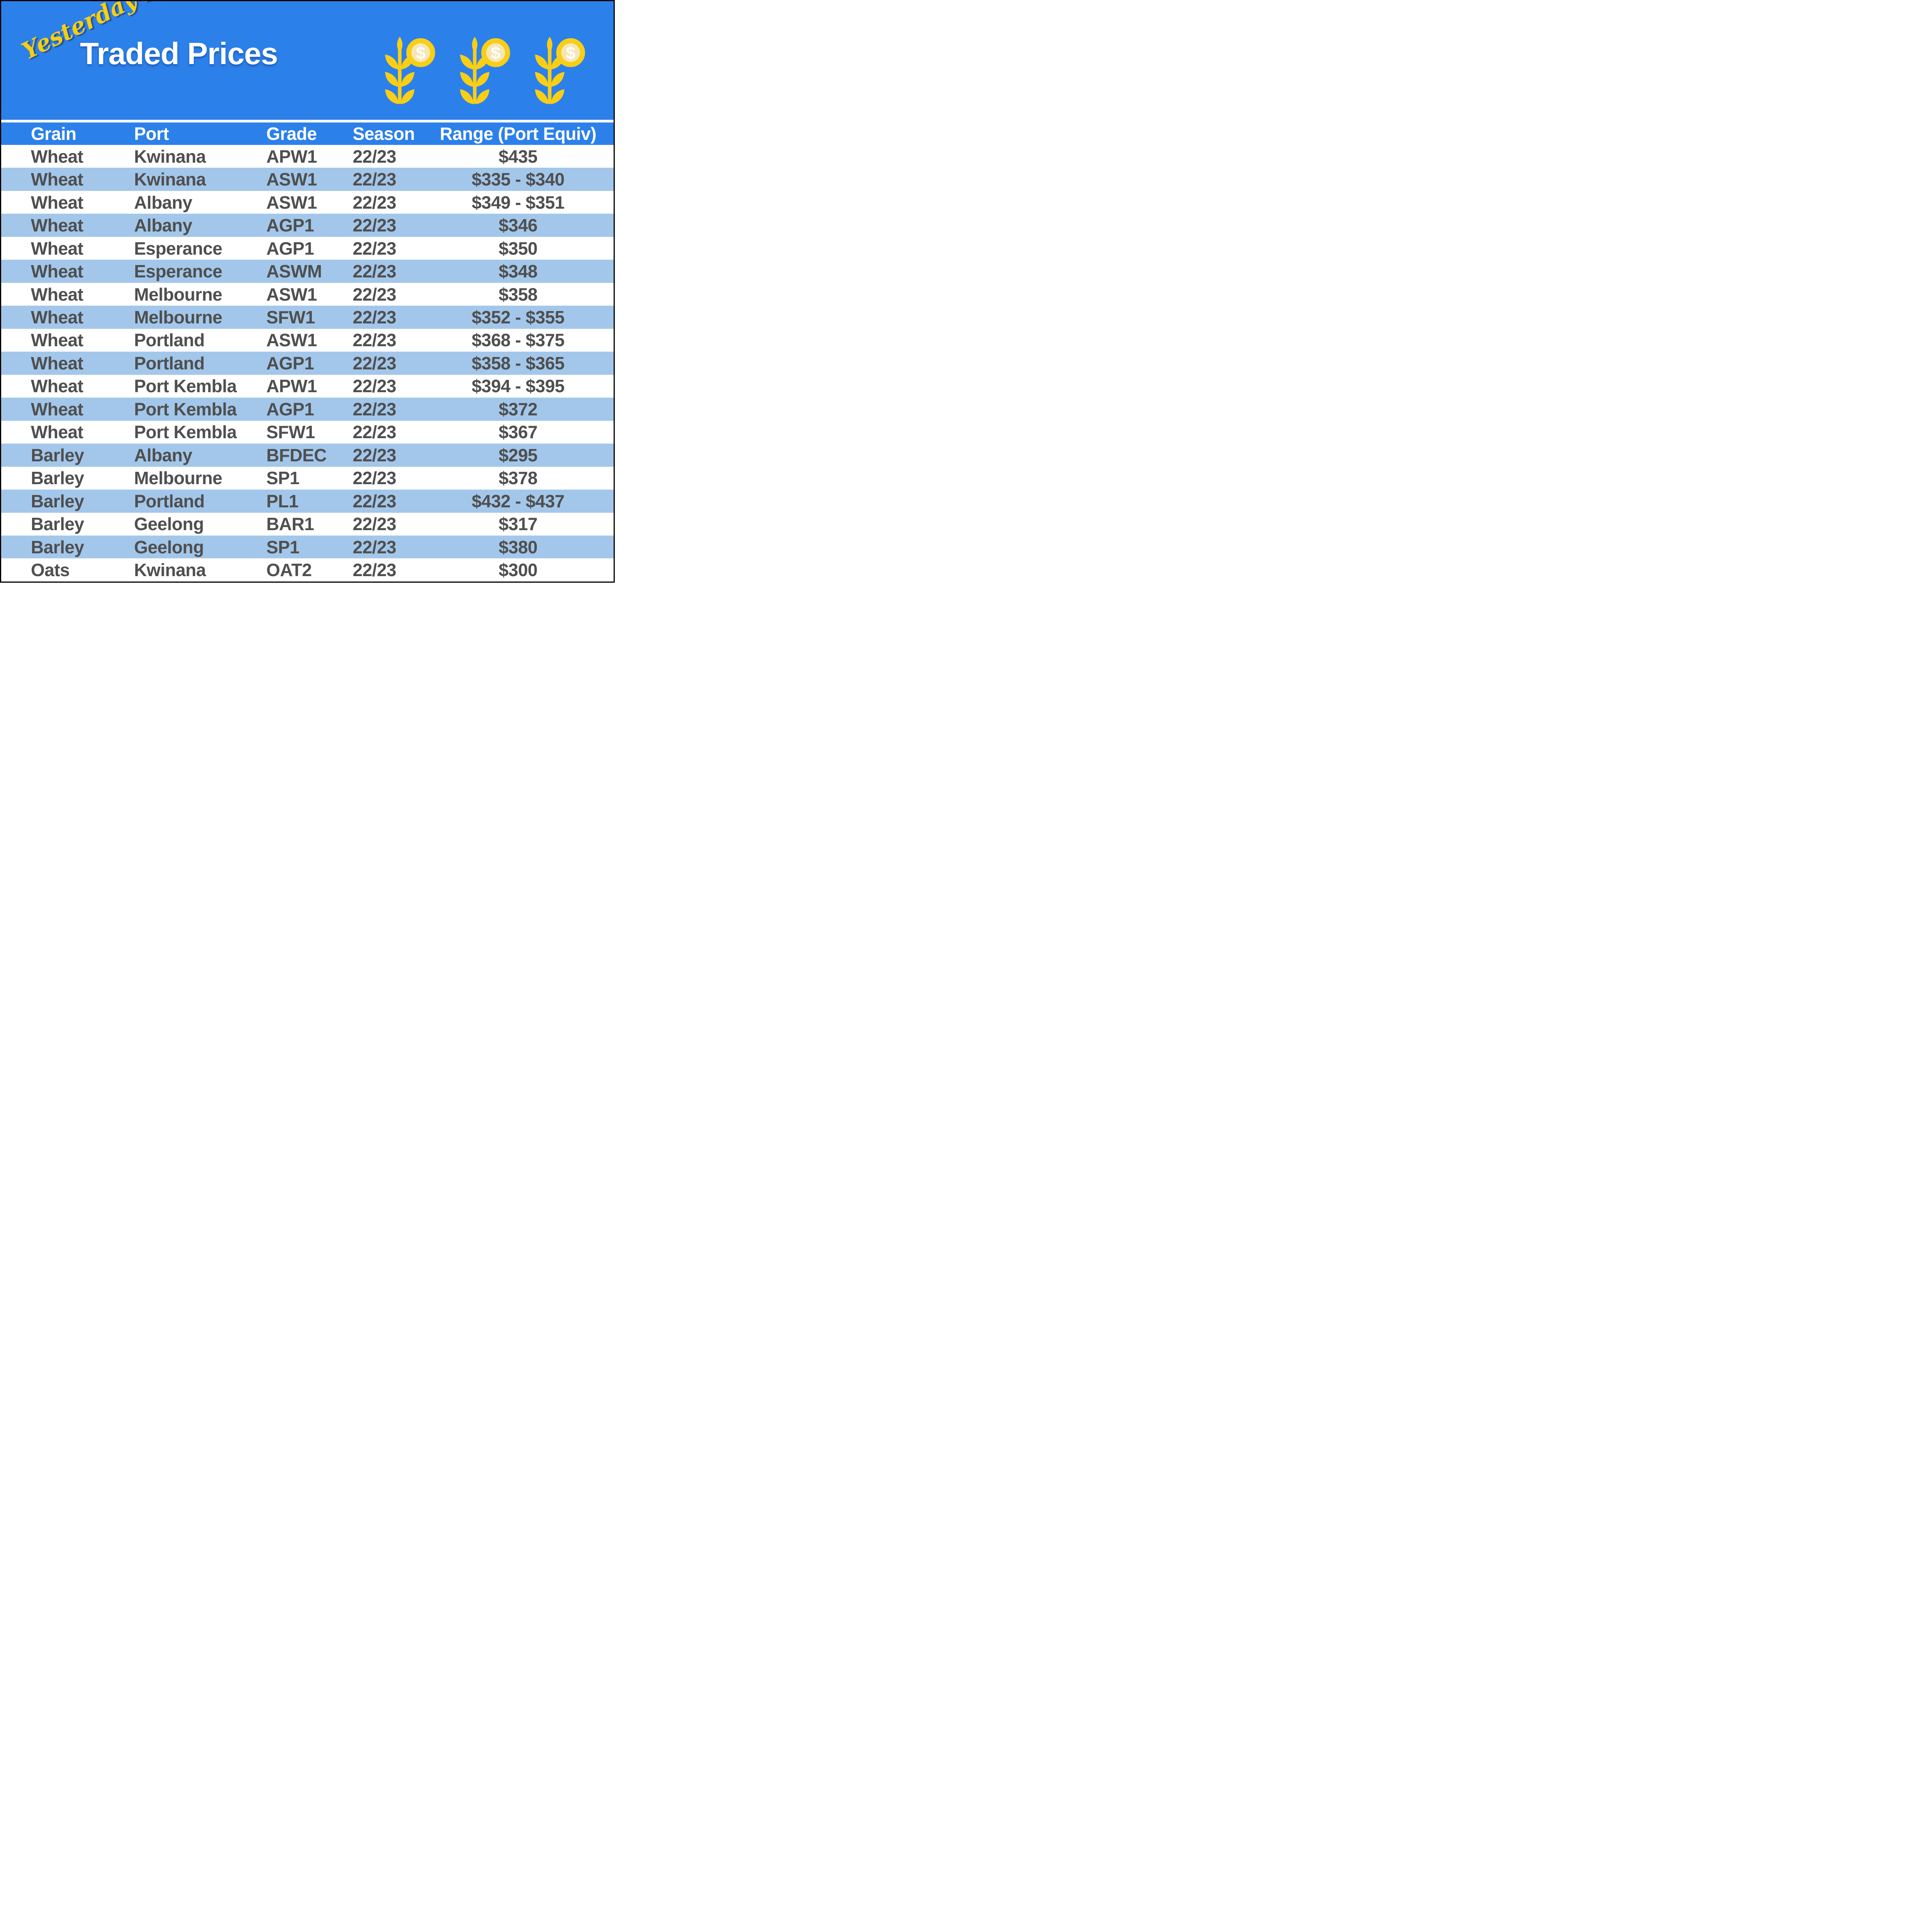  What do you see at coordinates (307, 121) in the screenshot?
I see `divider` at bounding box center [307, 121].